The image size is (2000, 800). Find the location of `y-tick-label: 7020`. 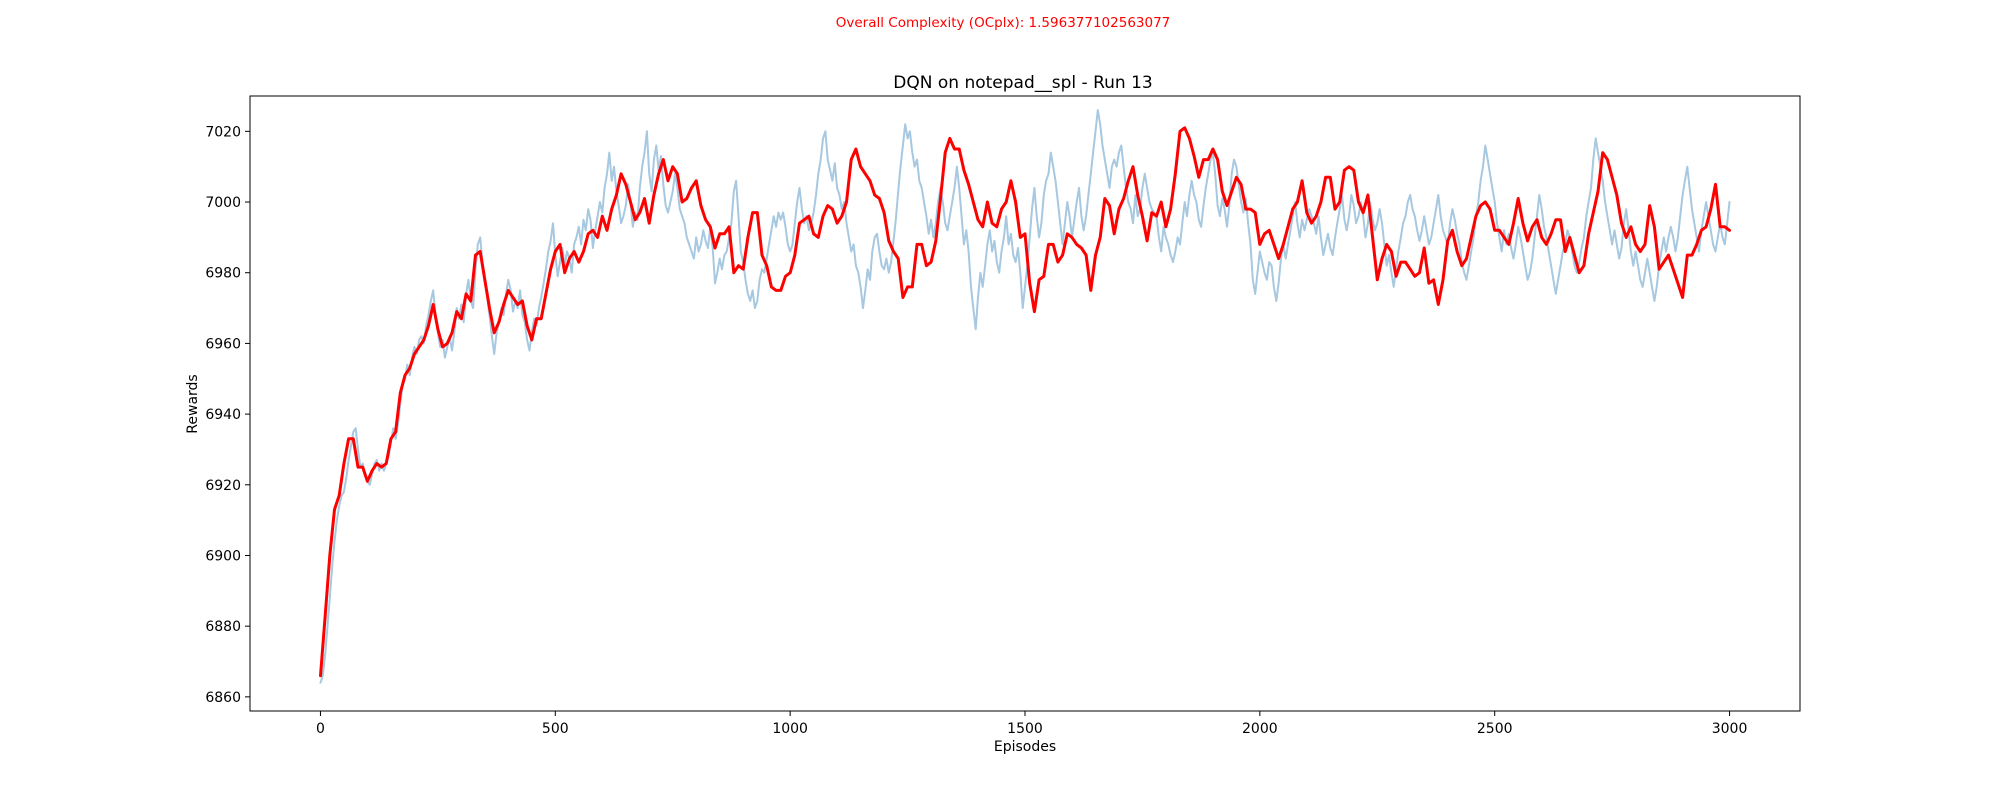

y-tick-label: 7020 is located at coordinates (223, 132).